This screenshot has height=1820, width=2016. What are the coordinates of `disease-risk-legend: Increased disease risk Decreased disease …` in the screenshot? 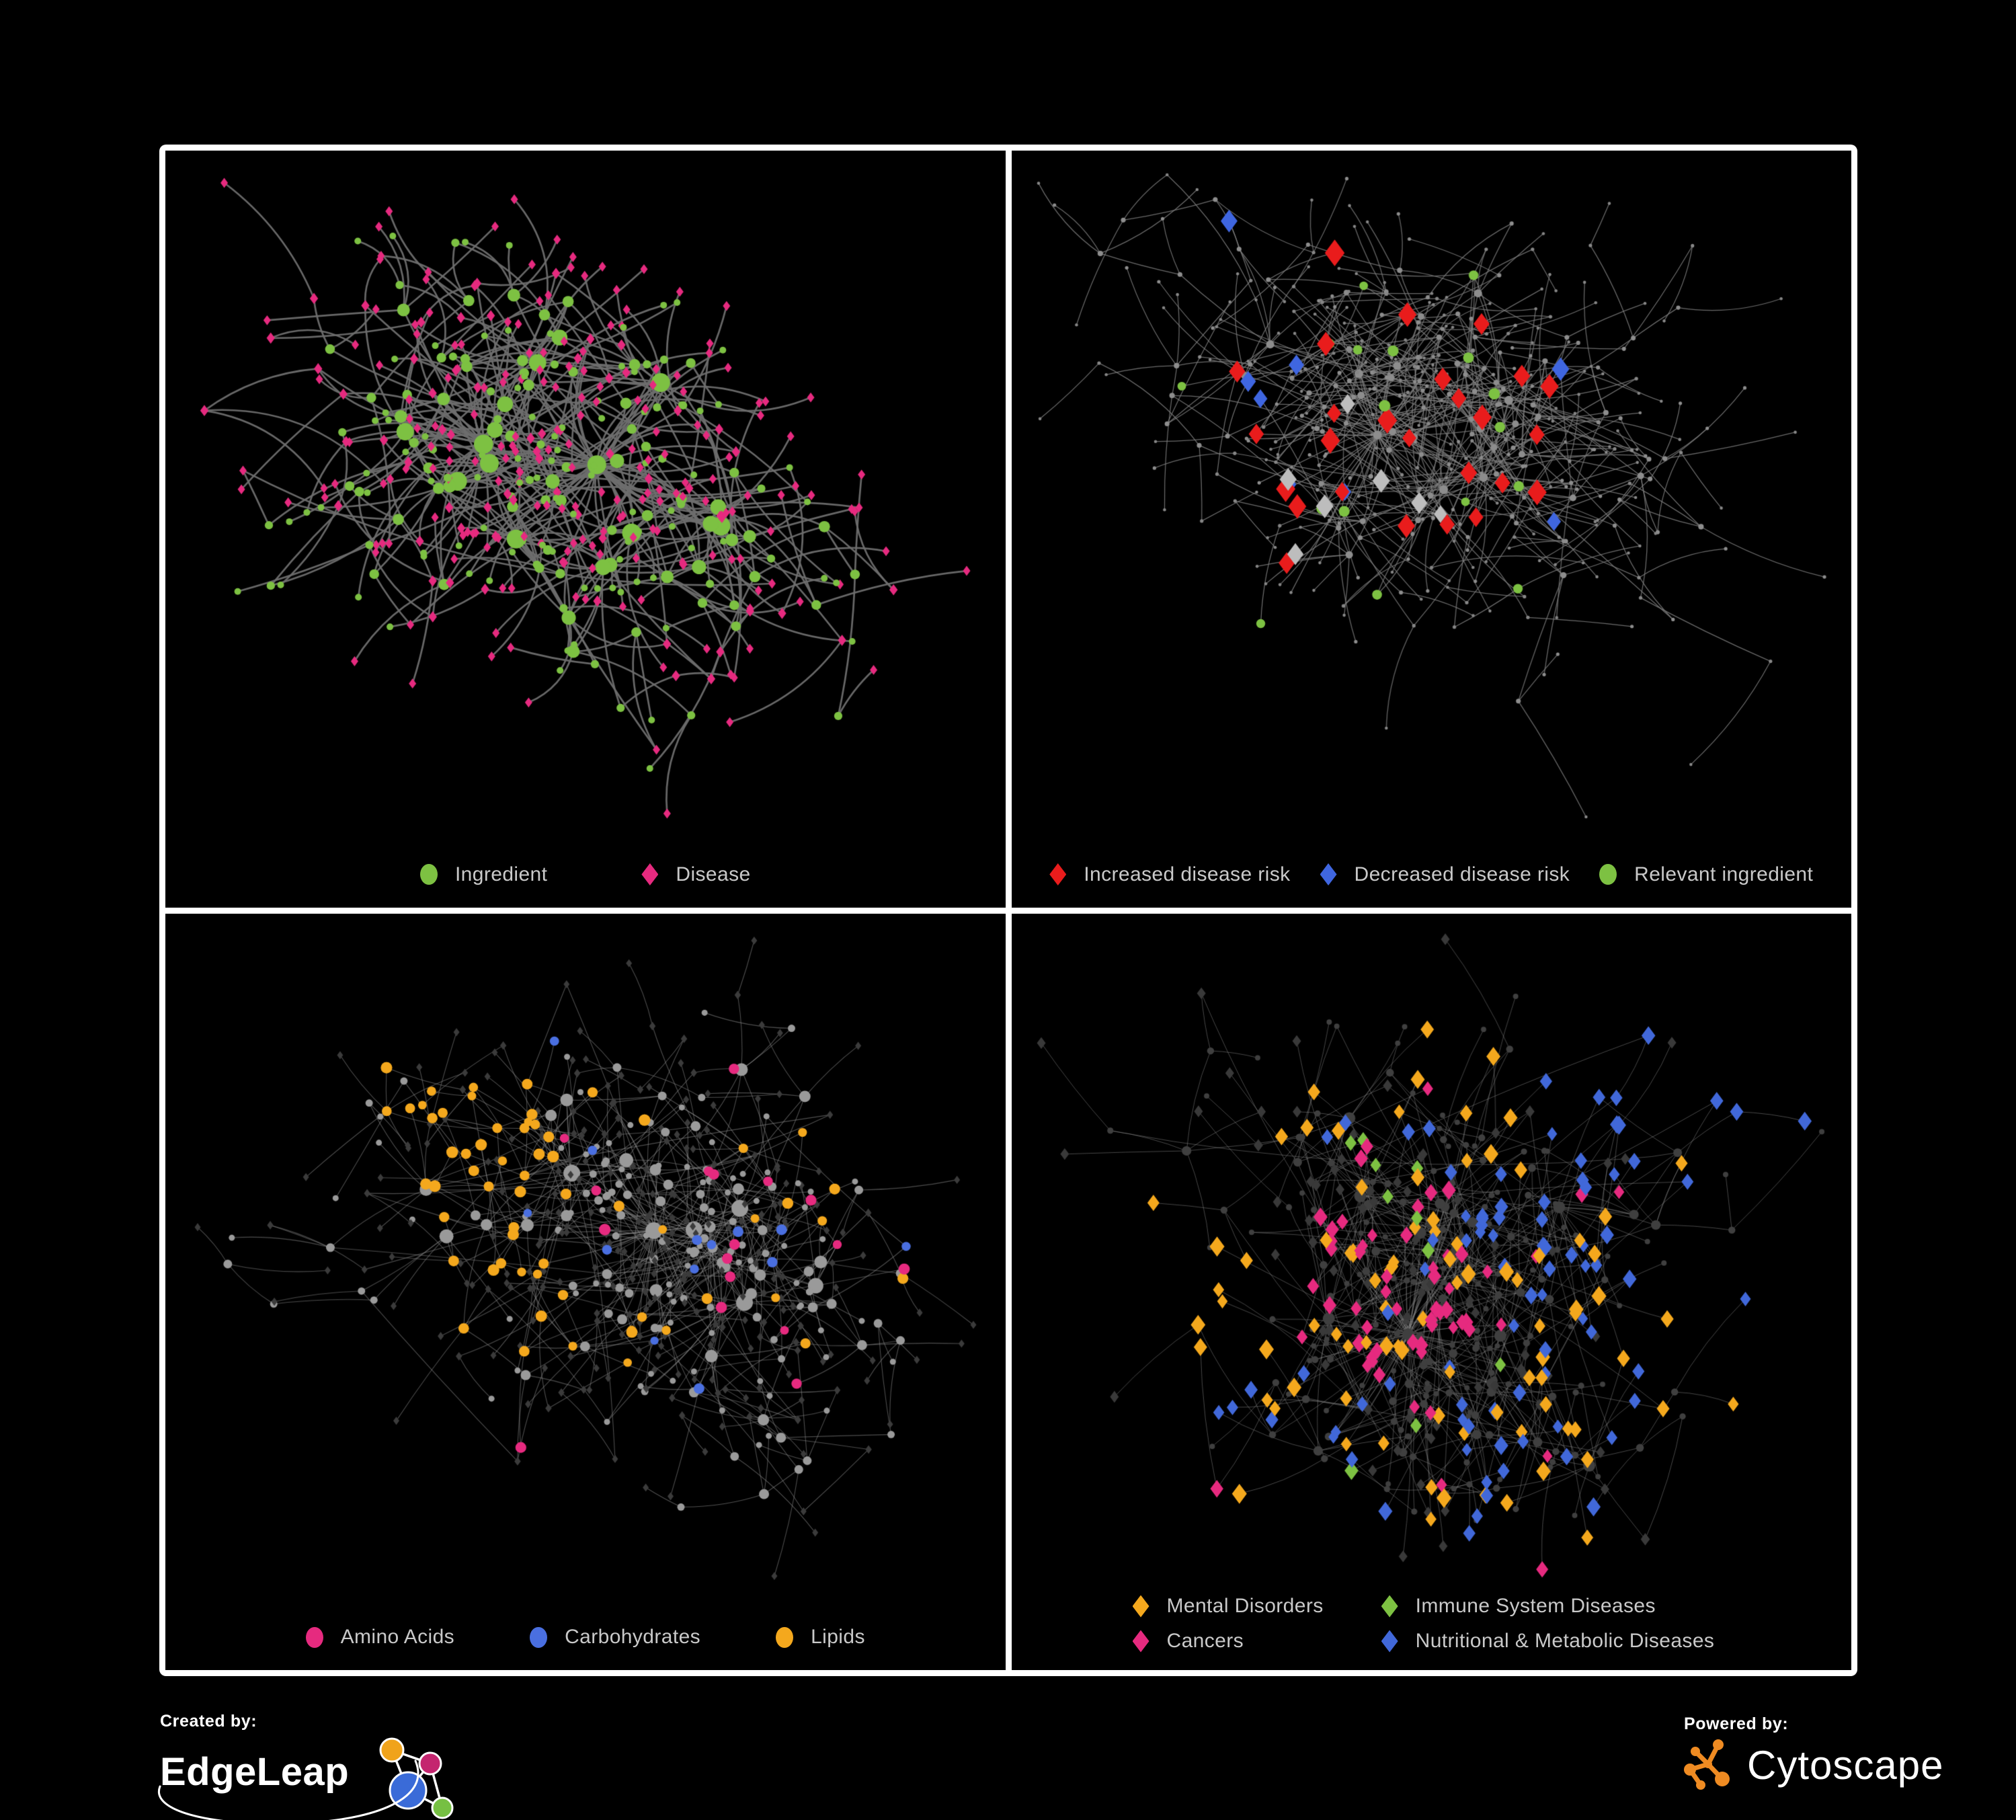 It's located at (1432, 874).